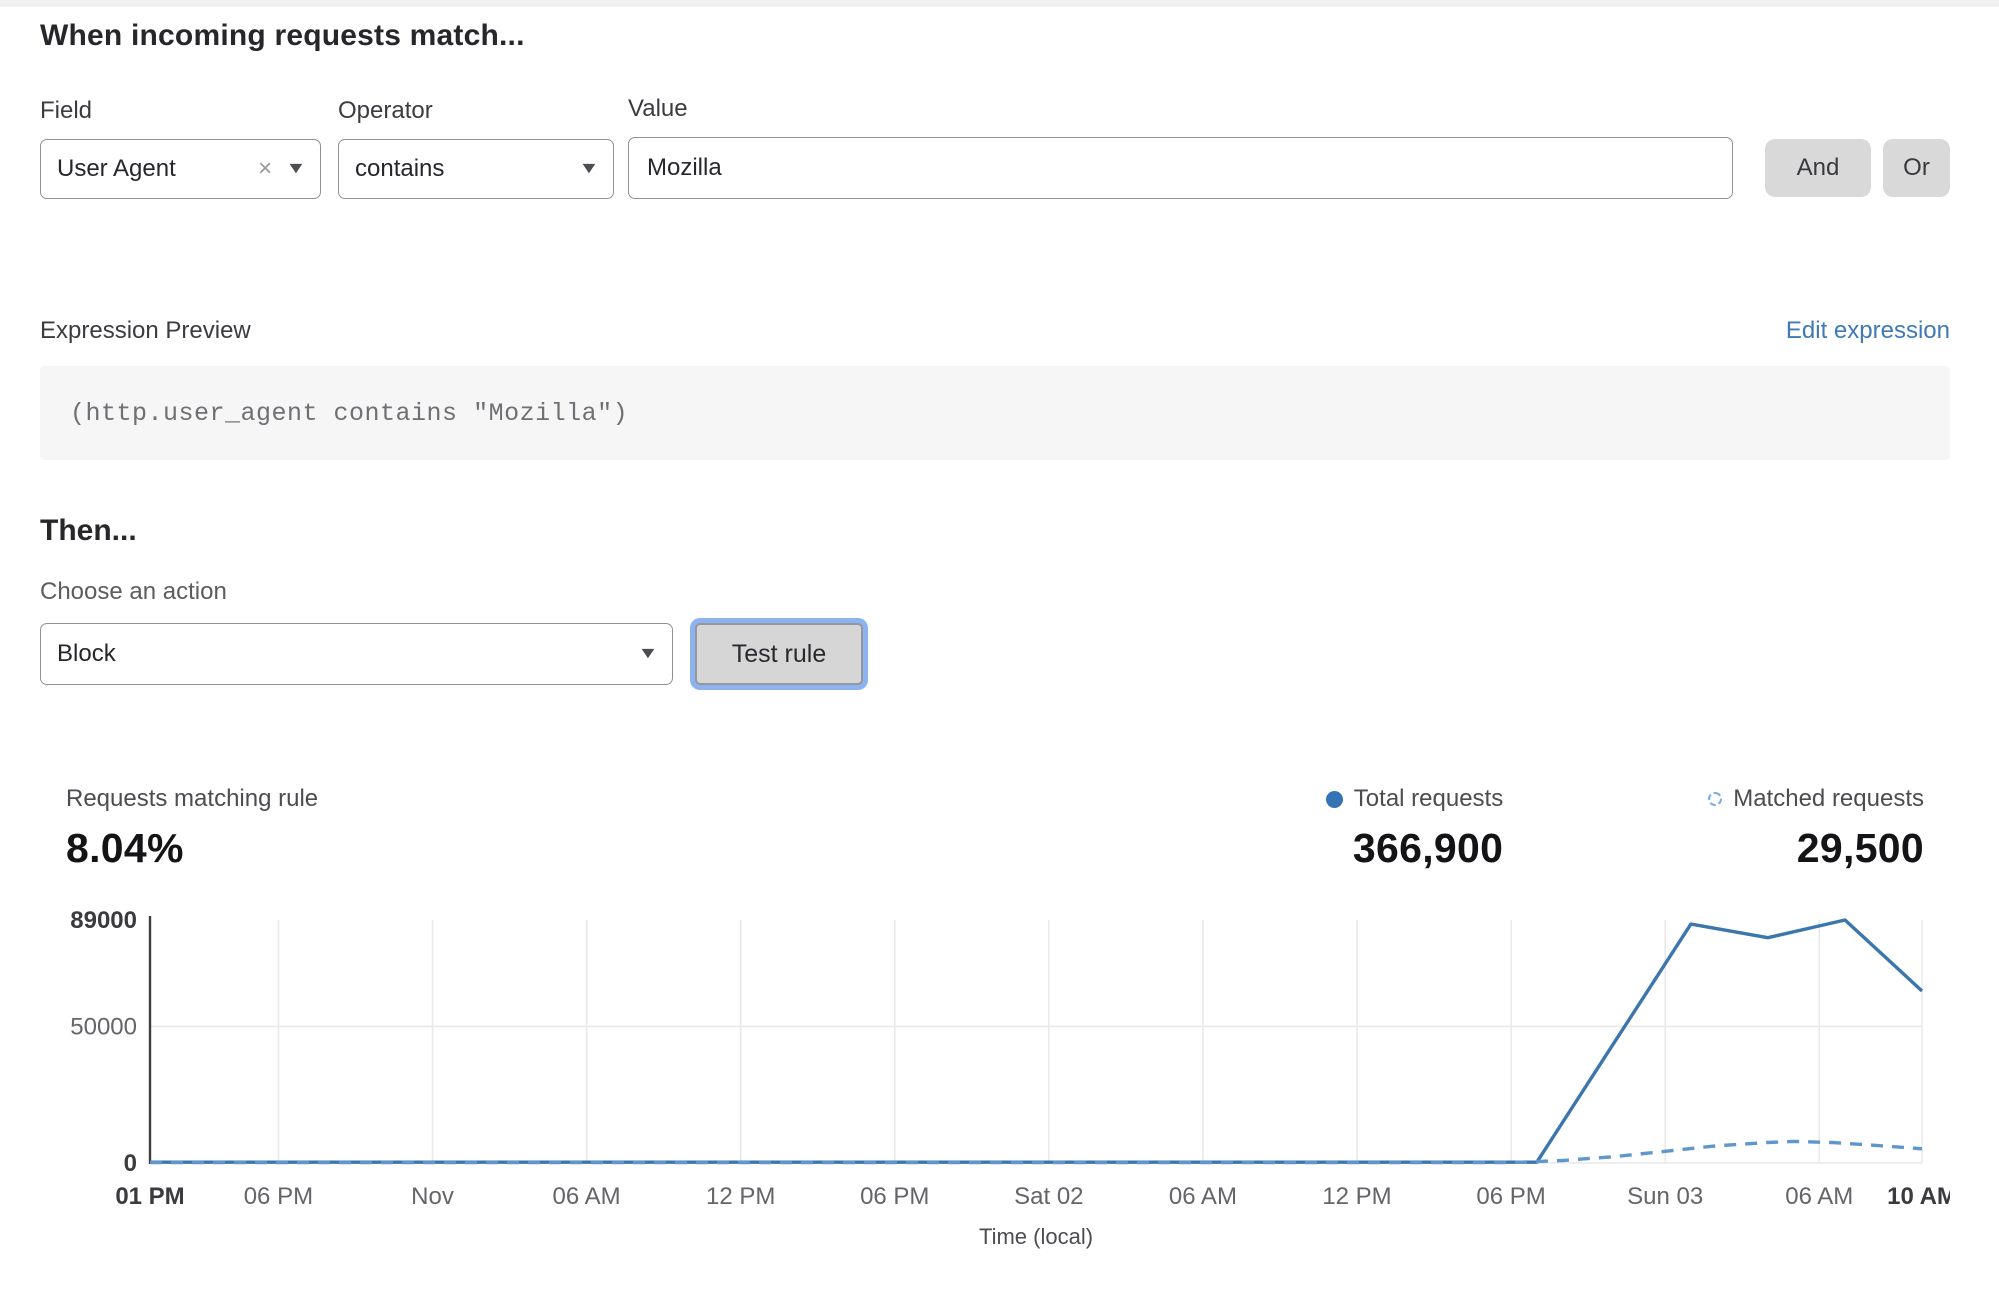  Describe the element at coordinates (1867, 330) in the screenshot. I see `edit-expression-link: Edit expression` at that location.